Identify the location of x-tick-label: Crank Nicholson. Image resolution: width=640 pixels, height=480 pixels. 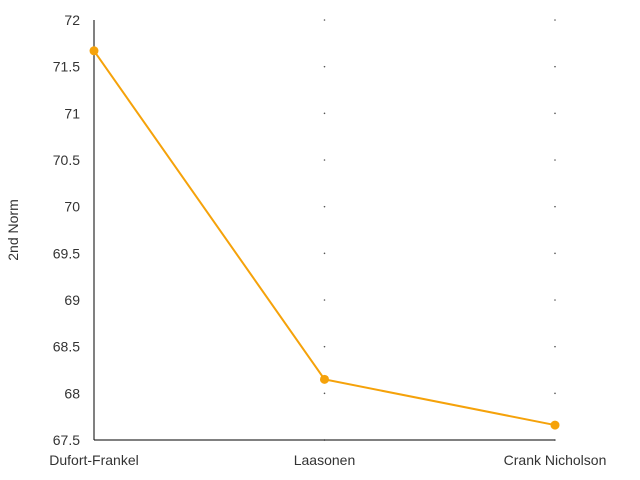
(555, 460).